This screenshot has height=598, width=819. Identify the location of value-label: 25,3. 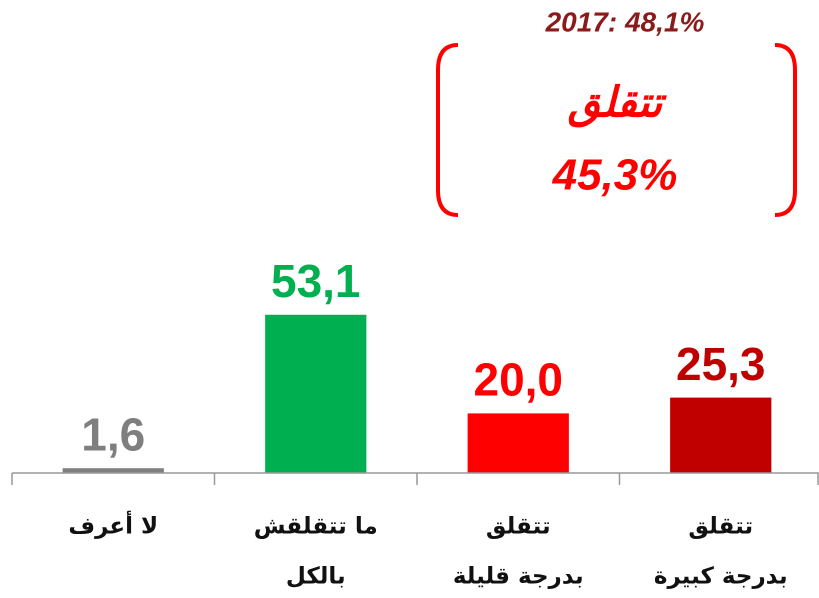
(721, 364).